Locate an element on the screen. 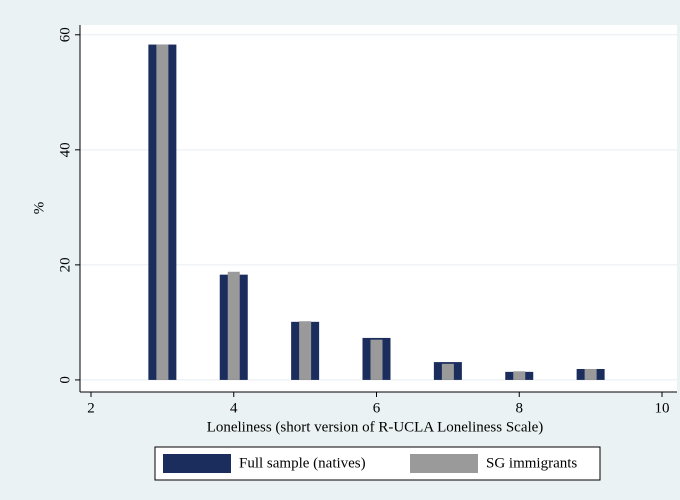  legend-label: SG immigrants is located at coordinates (531, 463).